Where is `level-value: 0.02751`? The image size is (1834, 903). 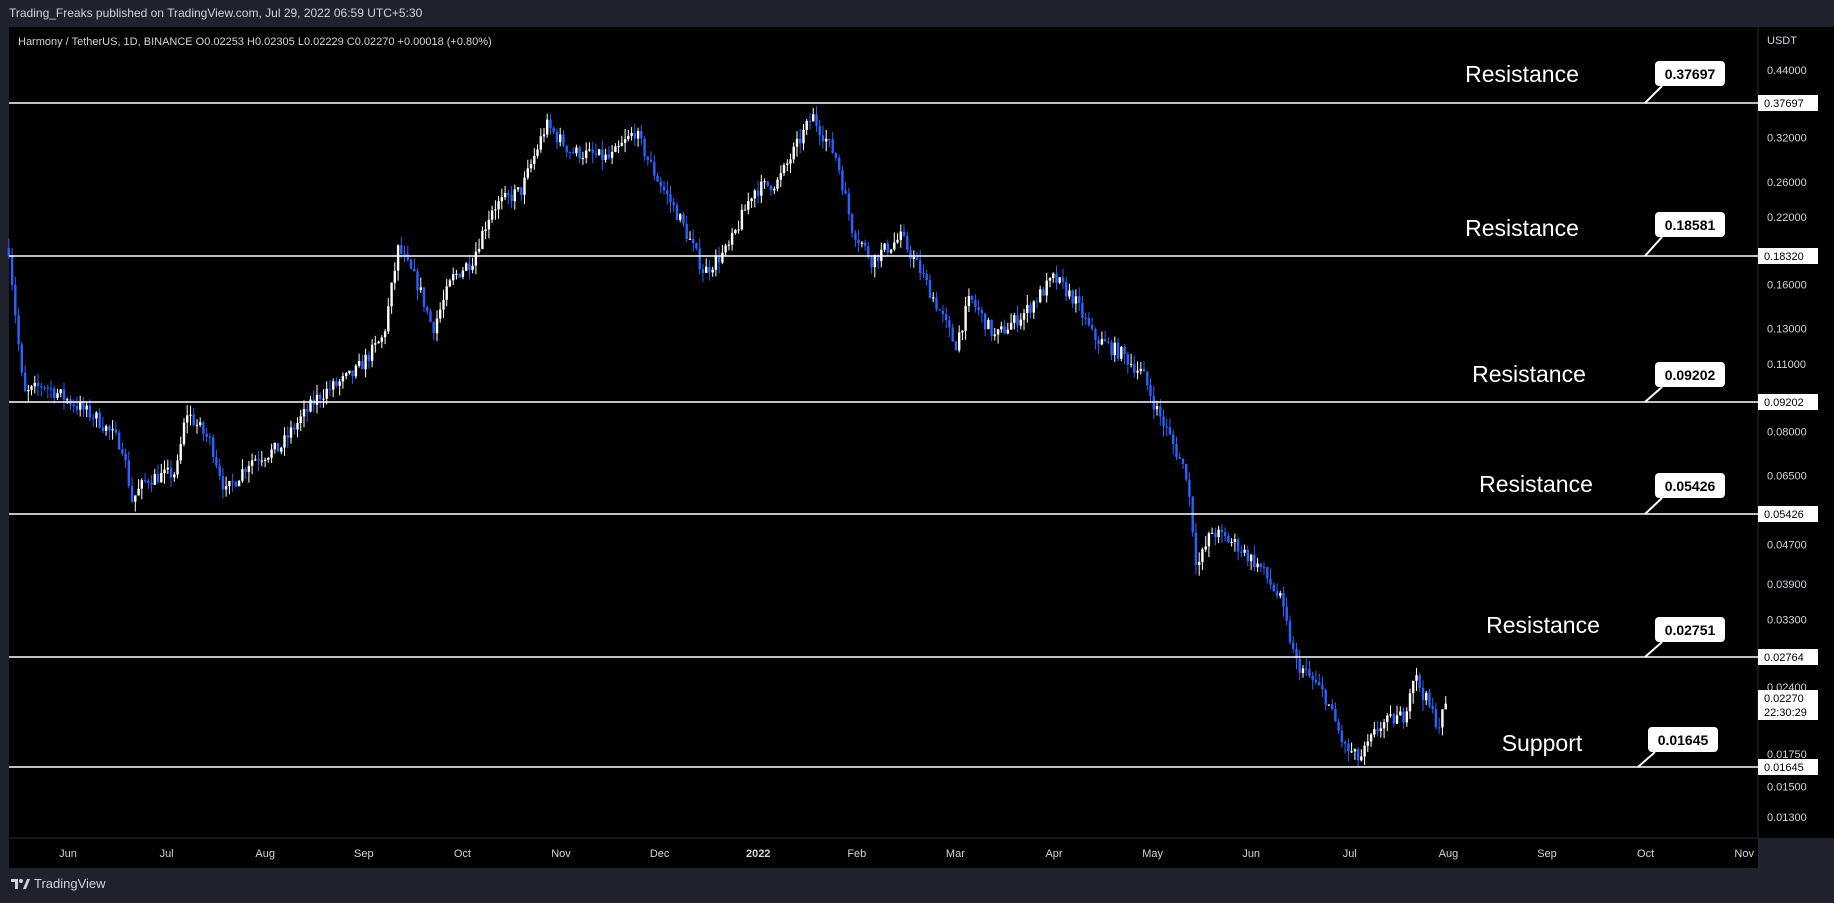 level-value: 0.02751 is located at coordinates (1690, 630).